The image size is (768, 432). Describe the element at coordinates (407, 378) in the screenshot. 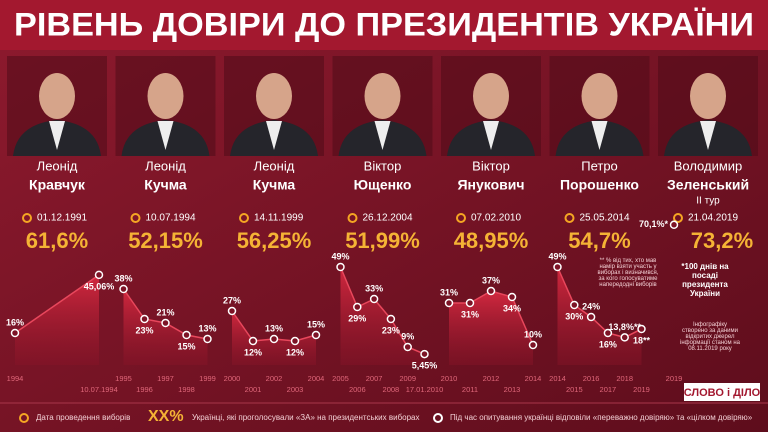

I see `year-label: 2009` at that location.